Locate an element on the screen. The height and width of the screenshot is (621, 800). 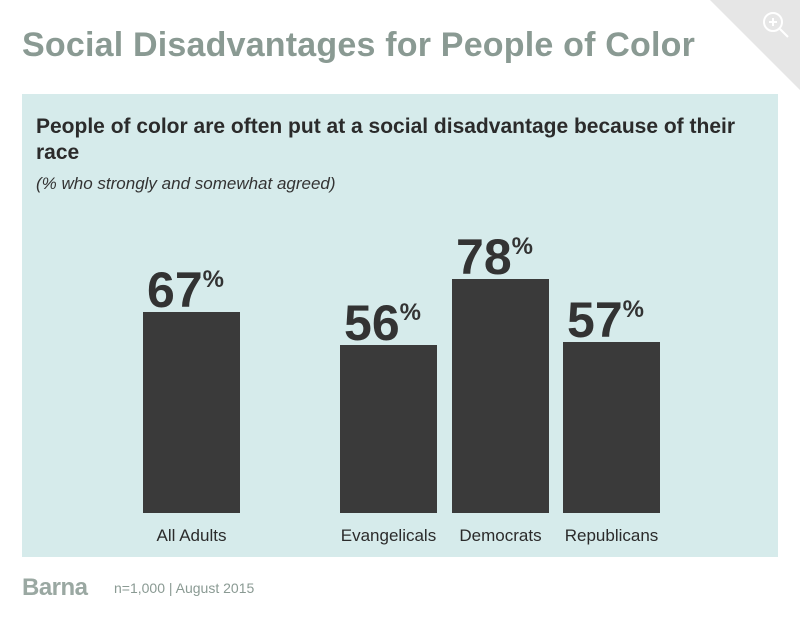
bar-republicans is located at coordinates (611, 427).